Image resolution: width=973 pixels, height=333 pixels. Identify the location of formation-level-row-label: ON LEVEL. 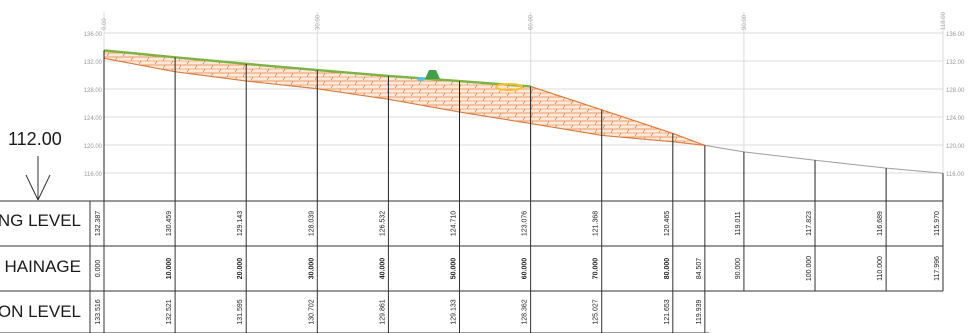
(40, 311).